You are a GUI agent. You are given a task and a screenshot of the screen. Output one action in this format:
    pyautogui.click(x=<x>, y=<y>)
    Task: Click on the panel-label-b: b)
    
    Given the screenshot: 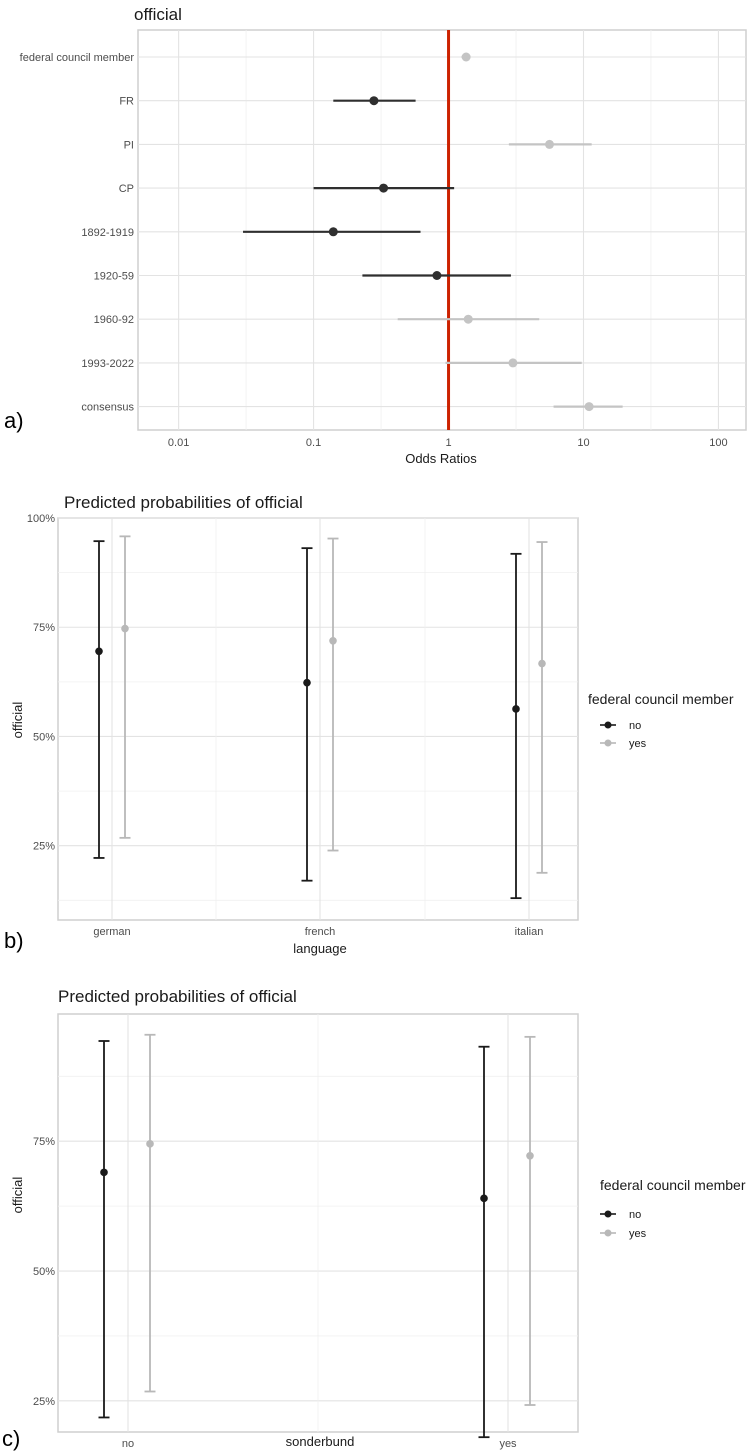 What is the action you would take?
    pyautogui.click(x=14, y=940)
    